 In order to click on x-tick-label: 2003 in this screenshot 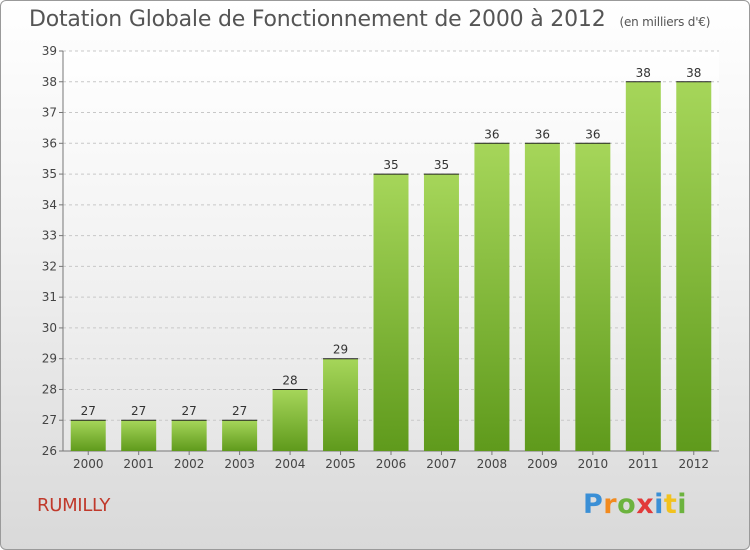, I will do `click(239, 464)`.